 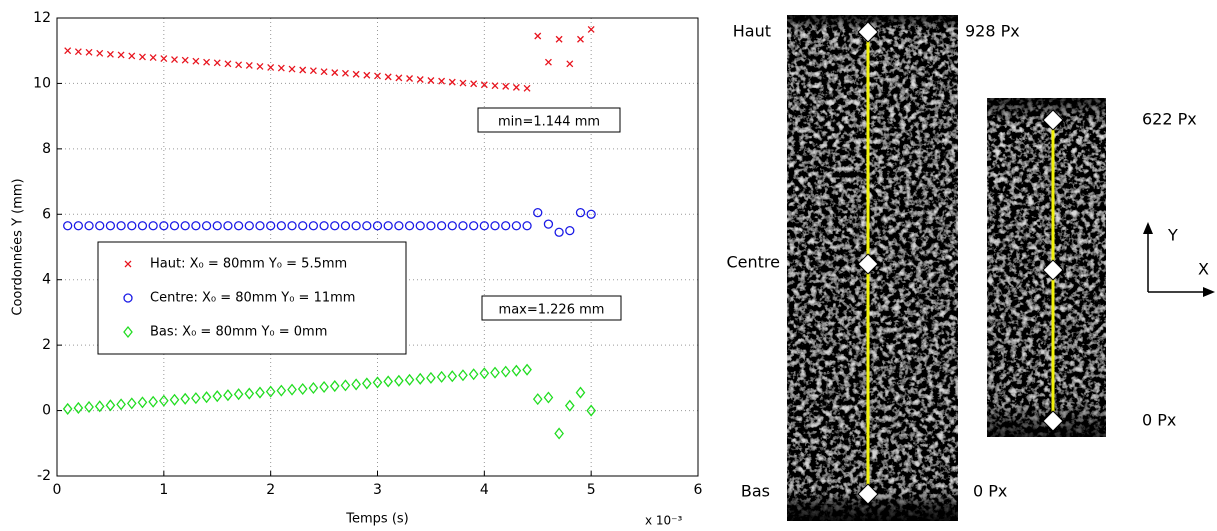 I want to click on x-axis-label: Temps (s), so click(x=376, y=519).